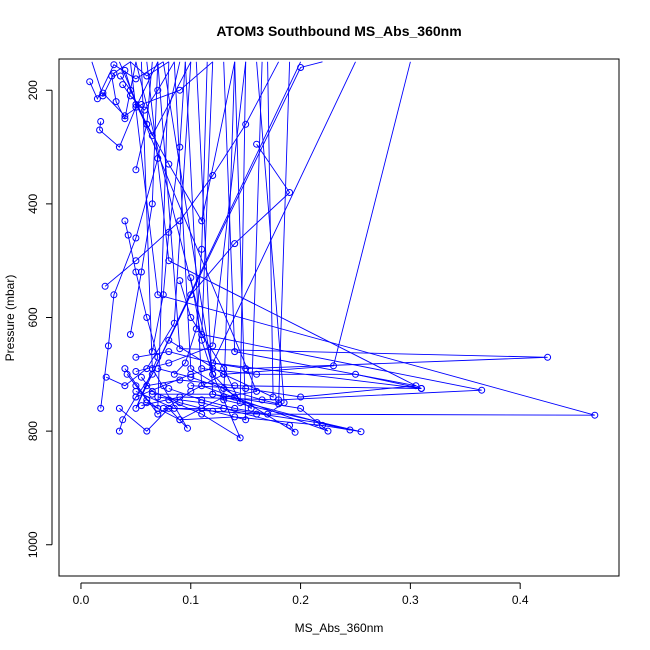  Describe the element at coordinates (33, 544) in the screenshot. I see `y-tick-label: 1000` at that location.